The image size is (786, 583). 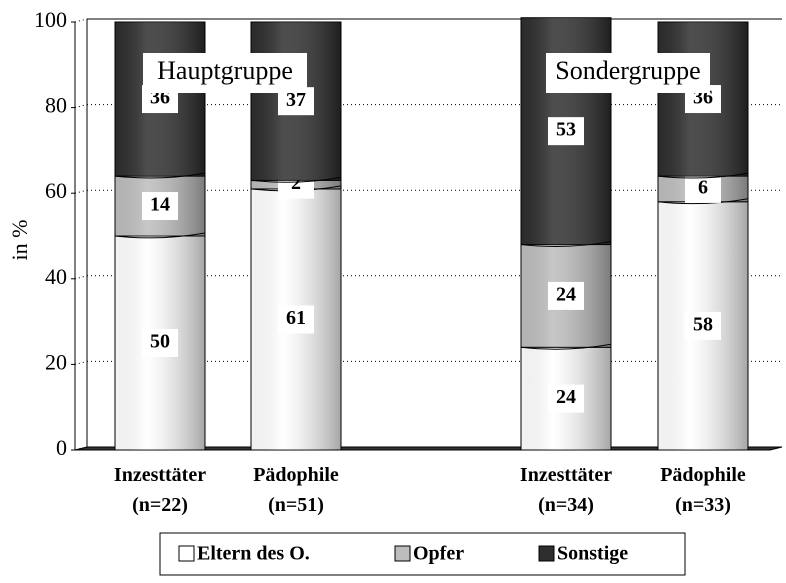 What do you see at coordinates (225, 70) in the screenshot?
I see `annotation: Hauptgruppe` at bounding box center [225, 70].